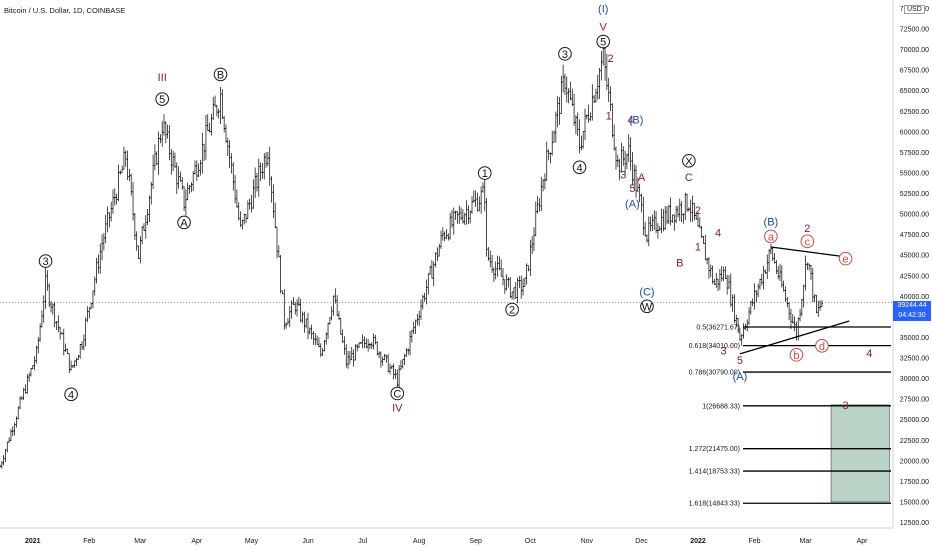  What do you see at coordinates (914, 482) in the screenshot?
I see `y-tick-label: 17500.00` at bounding box center [914, 482].